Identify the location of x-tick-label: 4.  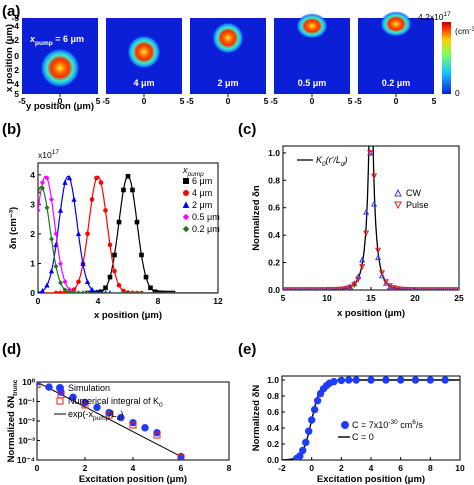
(98, 301).